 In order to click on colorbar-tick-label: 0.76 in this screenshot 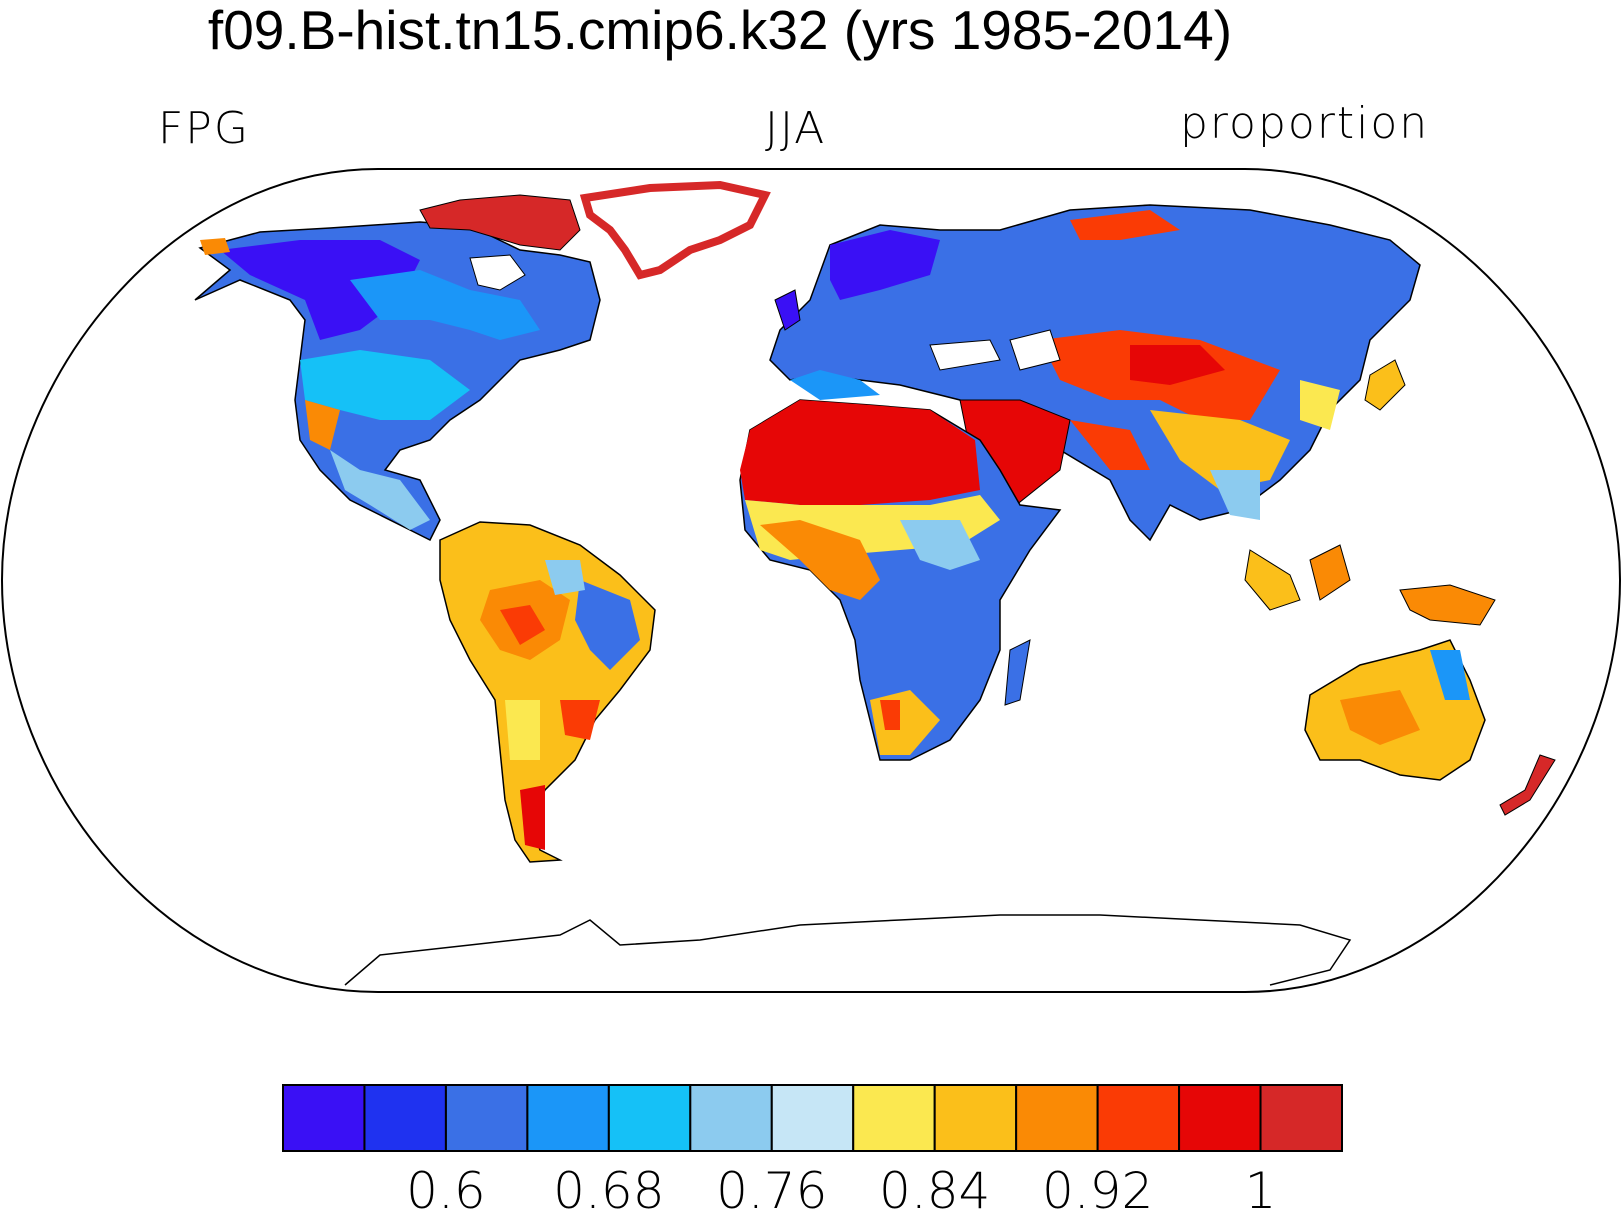, I will do `click(771, 1187)`.